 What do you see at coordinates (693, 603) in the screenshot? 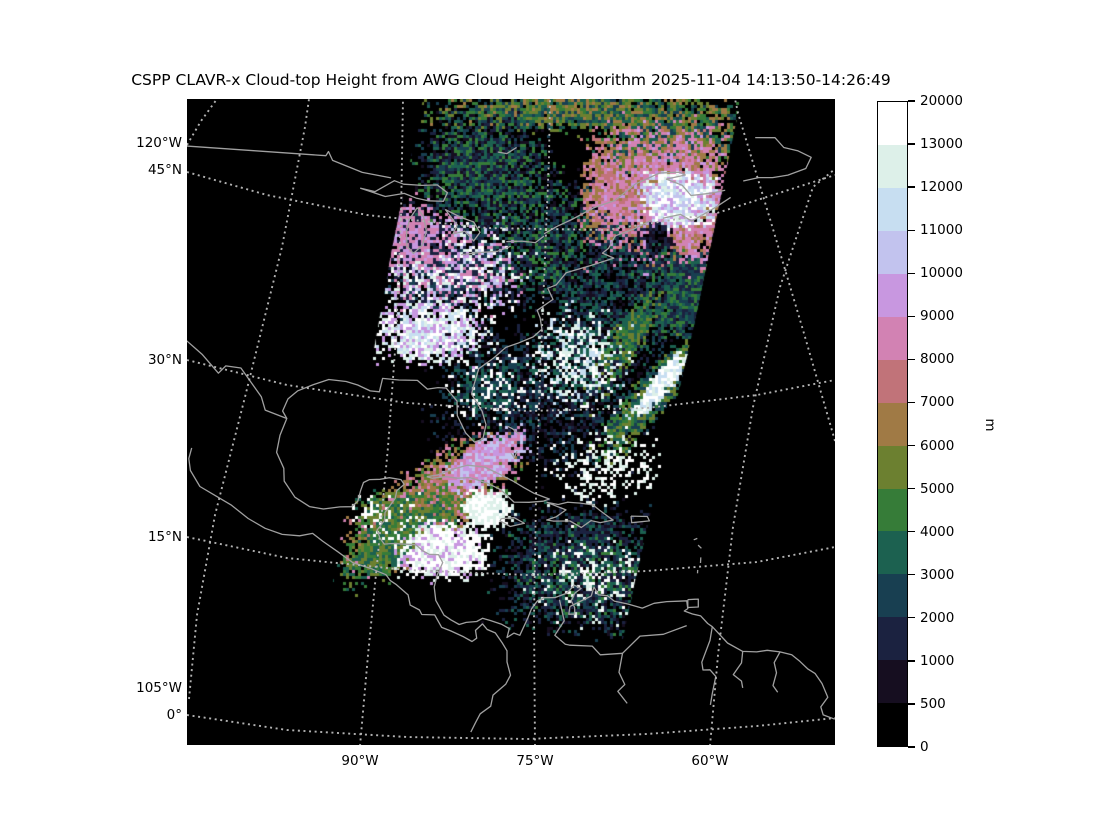
I see `coastline-trinidad` at bounding box center [693, 603].